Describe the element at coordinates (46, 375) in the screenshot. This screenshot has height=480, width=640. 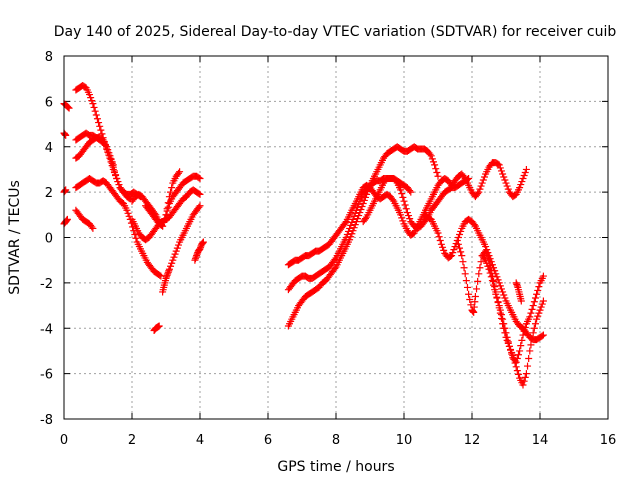
I see `y-tick-label: -6` at that location.